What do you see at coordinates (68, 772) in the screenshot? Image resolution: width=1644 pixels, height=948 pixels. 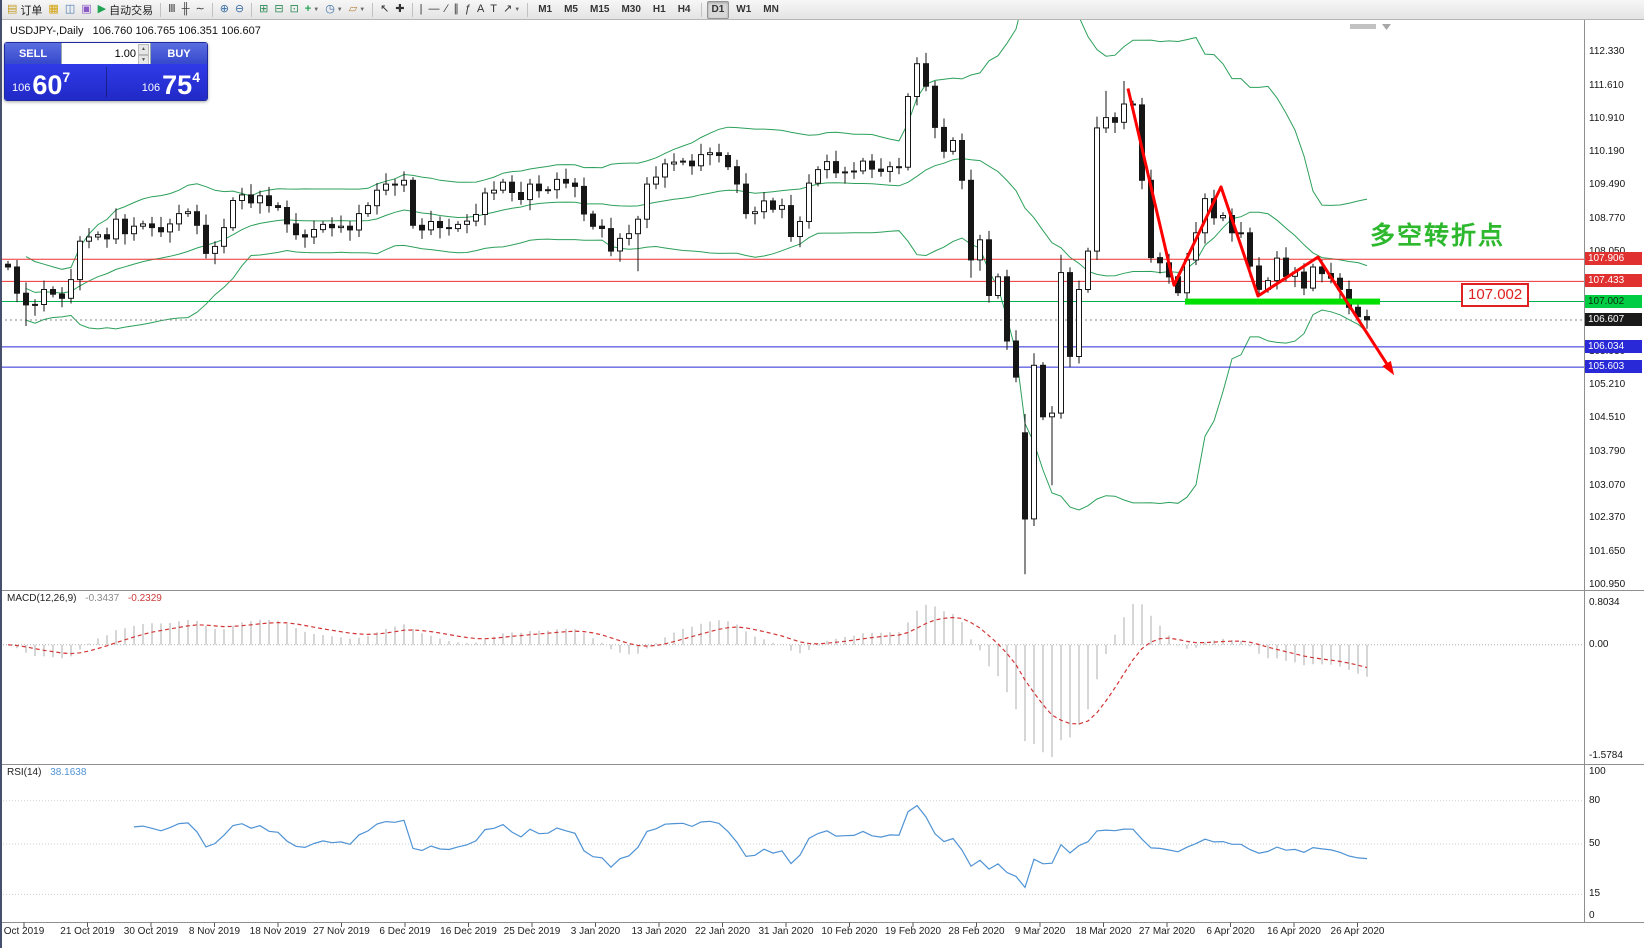 I see `rsi-value: 38.1638` at bounding box center [68, 772].